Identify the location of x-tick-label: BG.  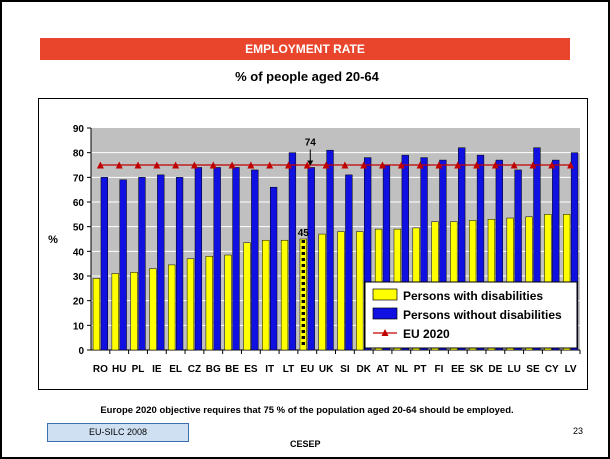
(213, 369).